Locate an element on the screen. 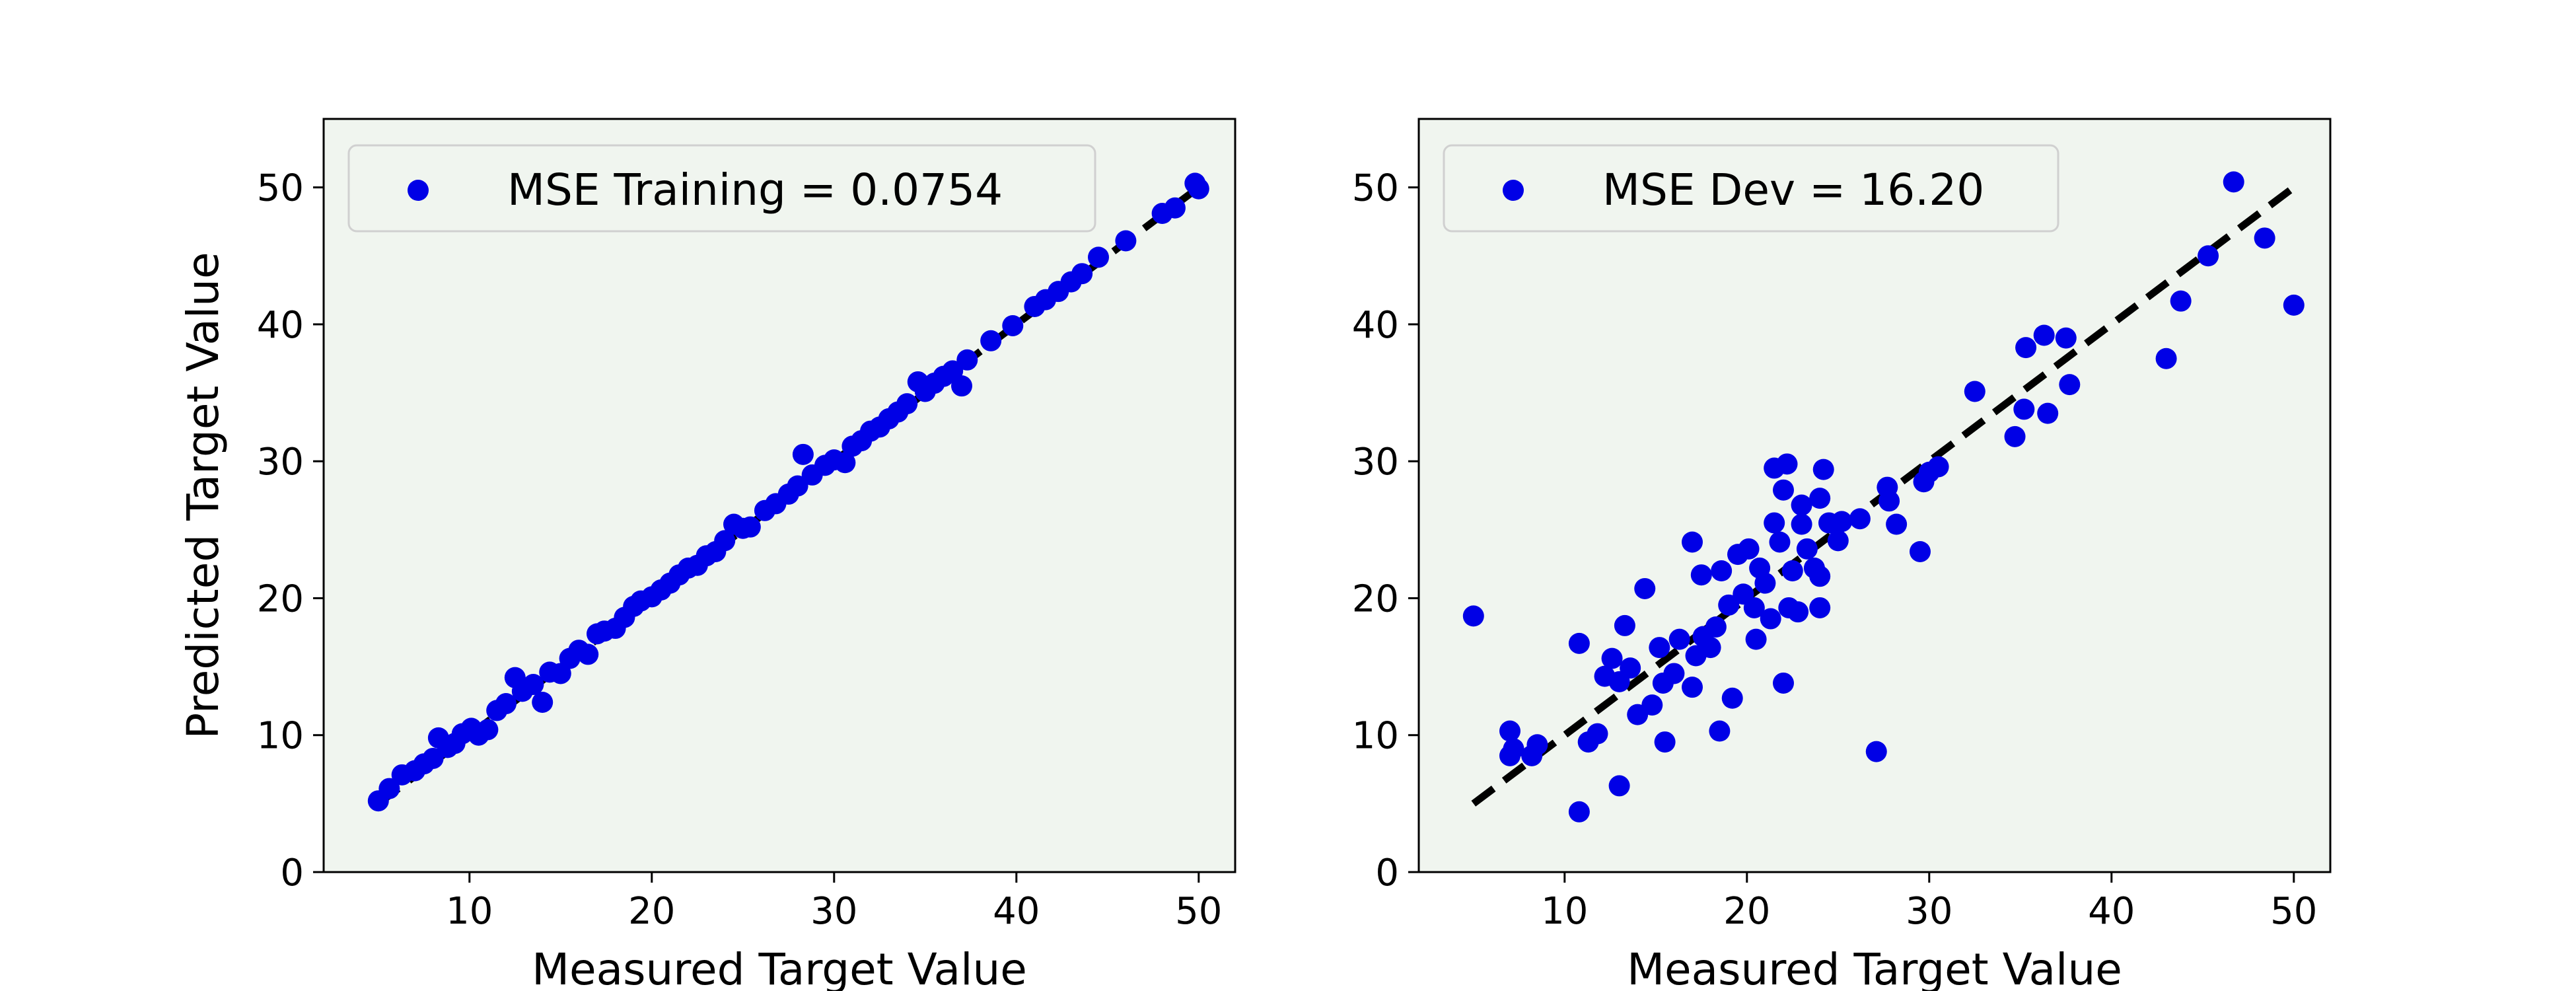 The width and height of the screenshot is (2576, 991). legend-entry-label: MSE Training = 0.0754 is located at coordinates (755, 190).